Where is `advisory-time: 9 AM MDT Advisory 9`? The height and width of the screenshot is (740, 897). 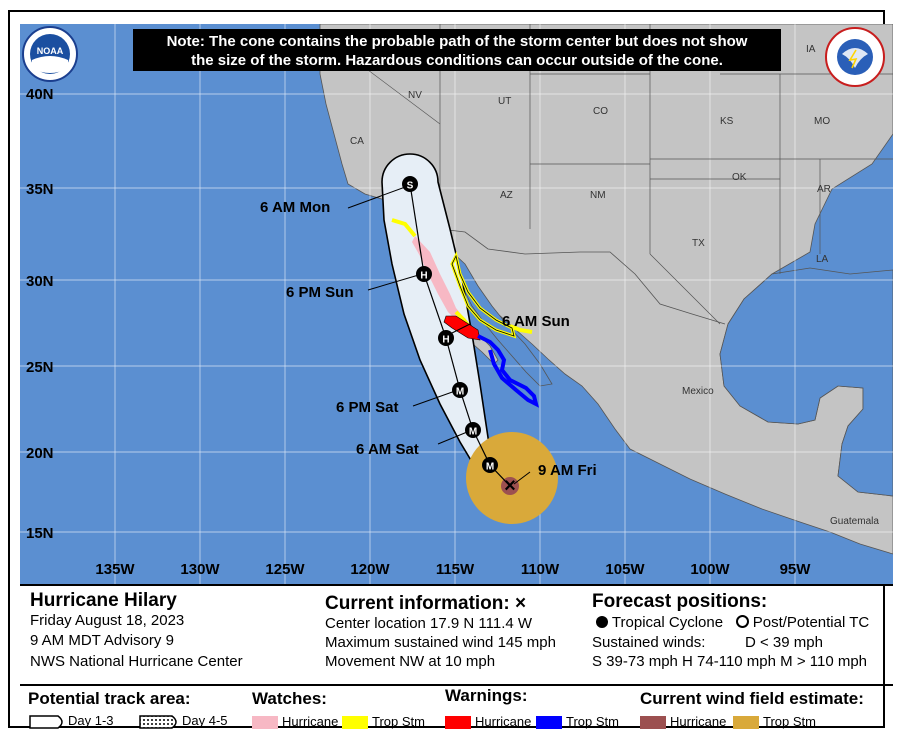 advisory-time: 9 AM MDT Advisory 9 is located at coordinates (102, 640).